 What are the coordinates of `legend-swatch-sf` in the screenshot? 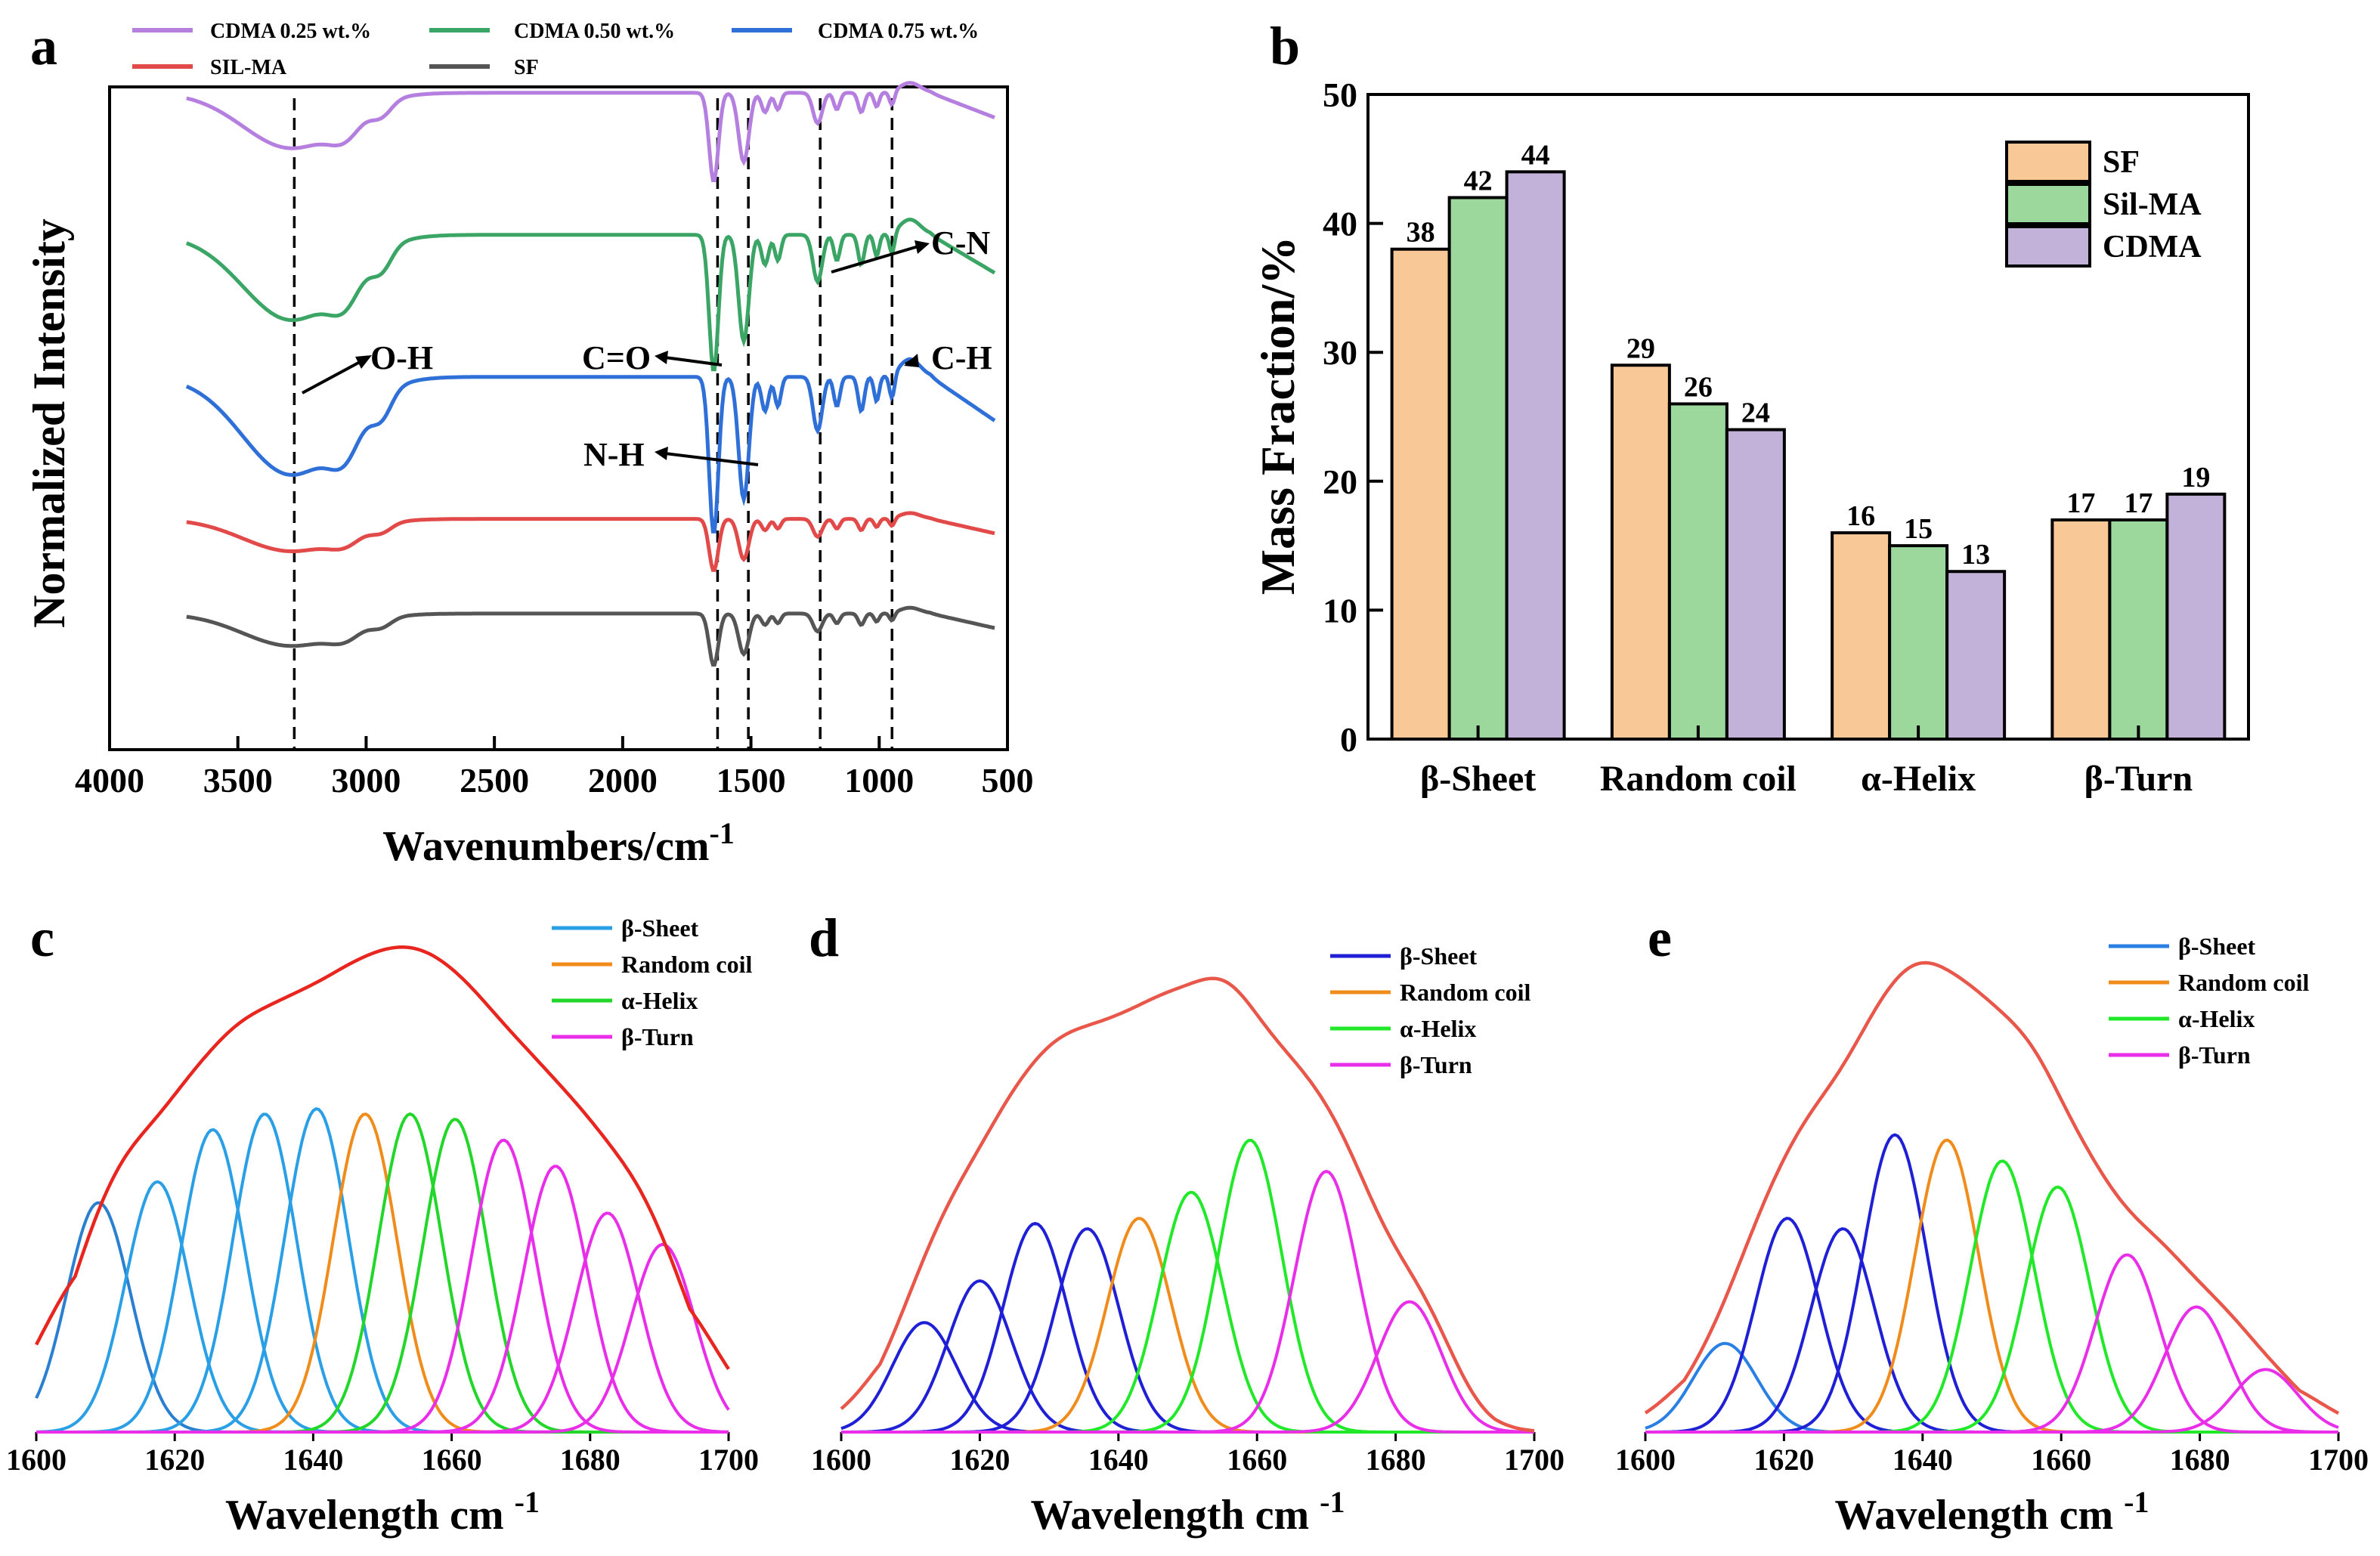 It's located at (2048, 162).